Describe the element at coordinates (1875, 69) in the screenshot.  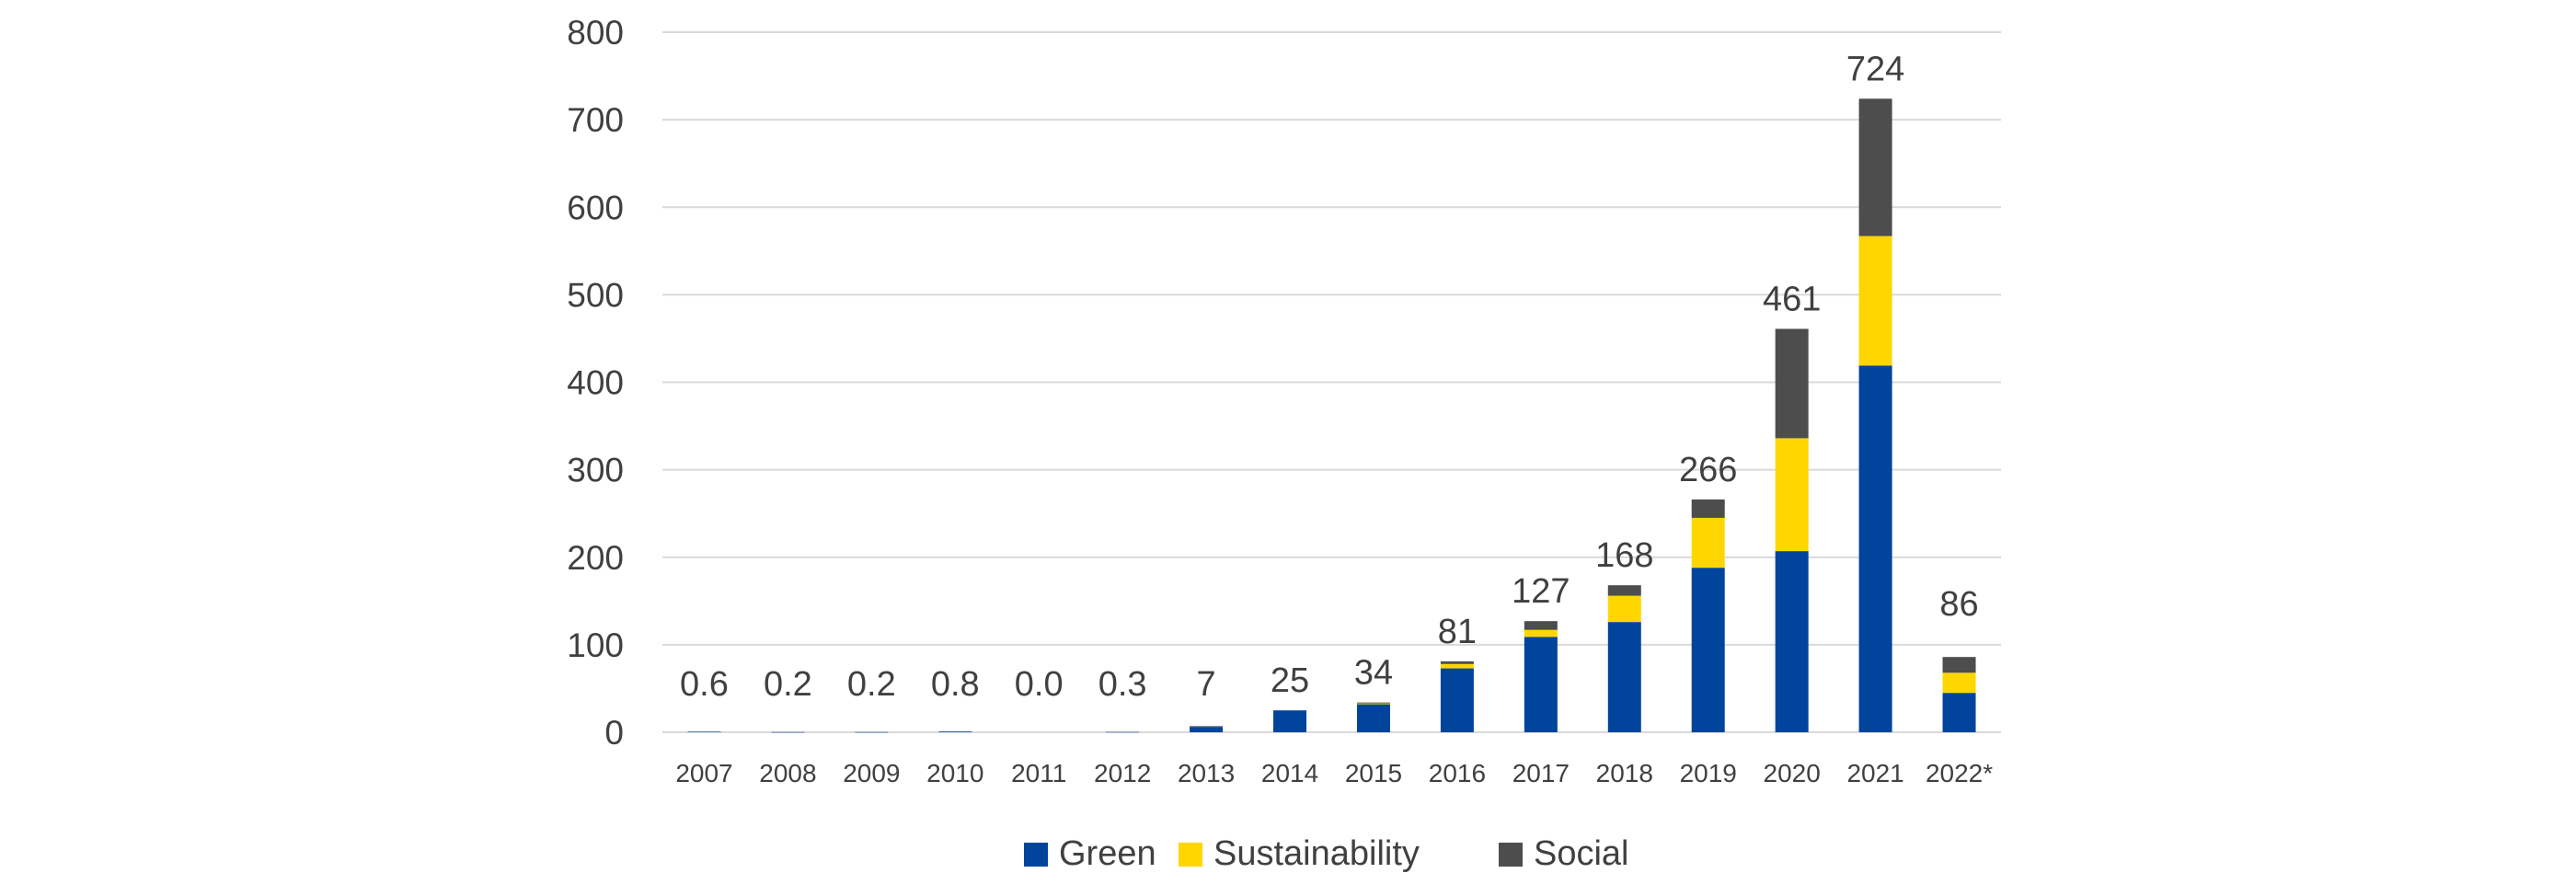
I see `total-label: 724` at that location.